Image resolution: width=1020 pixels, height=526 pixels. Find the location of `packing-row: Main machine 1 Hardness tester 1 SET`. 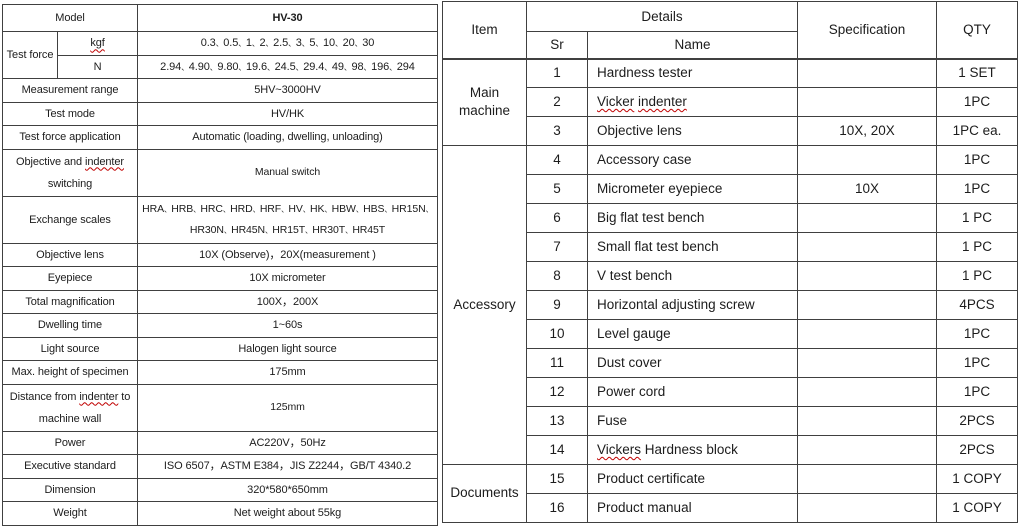

packing-row: Main machine 1 Hardness tester 1 SET is located at coordinates (730, 102).